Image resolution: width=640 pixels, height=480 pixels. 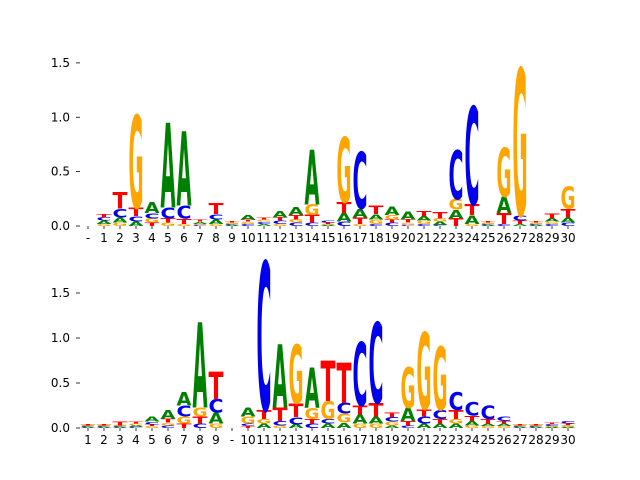 I want to click on x-tick-label: 14, so click(x=311, y=440).